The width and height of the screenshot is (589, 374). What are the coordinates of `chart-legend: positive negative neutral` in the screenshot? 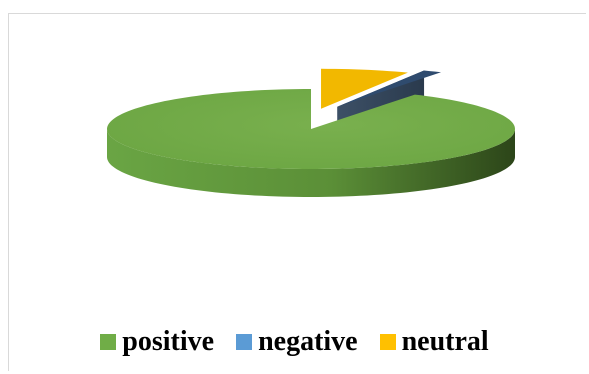 It's located at (294, 342).